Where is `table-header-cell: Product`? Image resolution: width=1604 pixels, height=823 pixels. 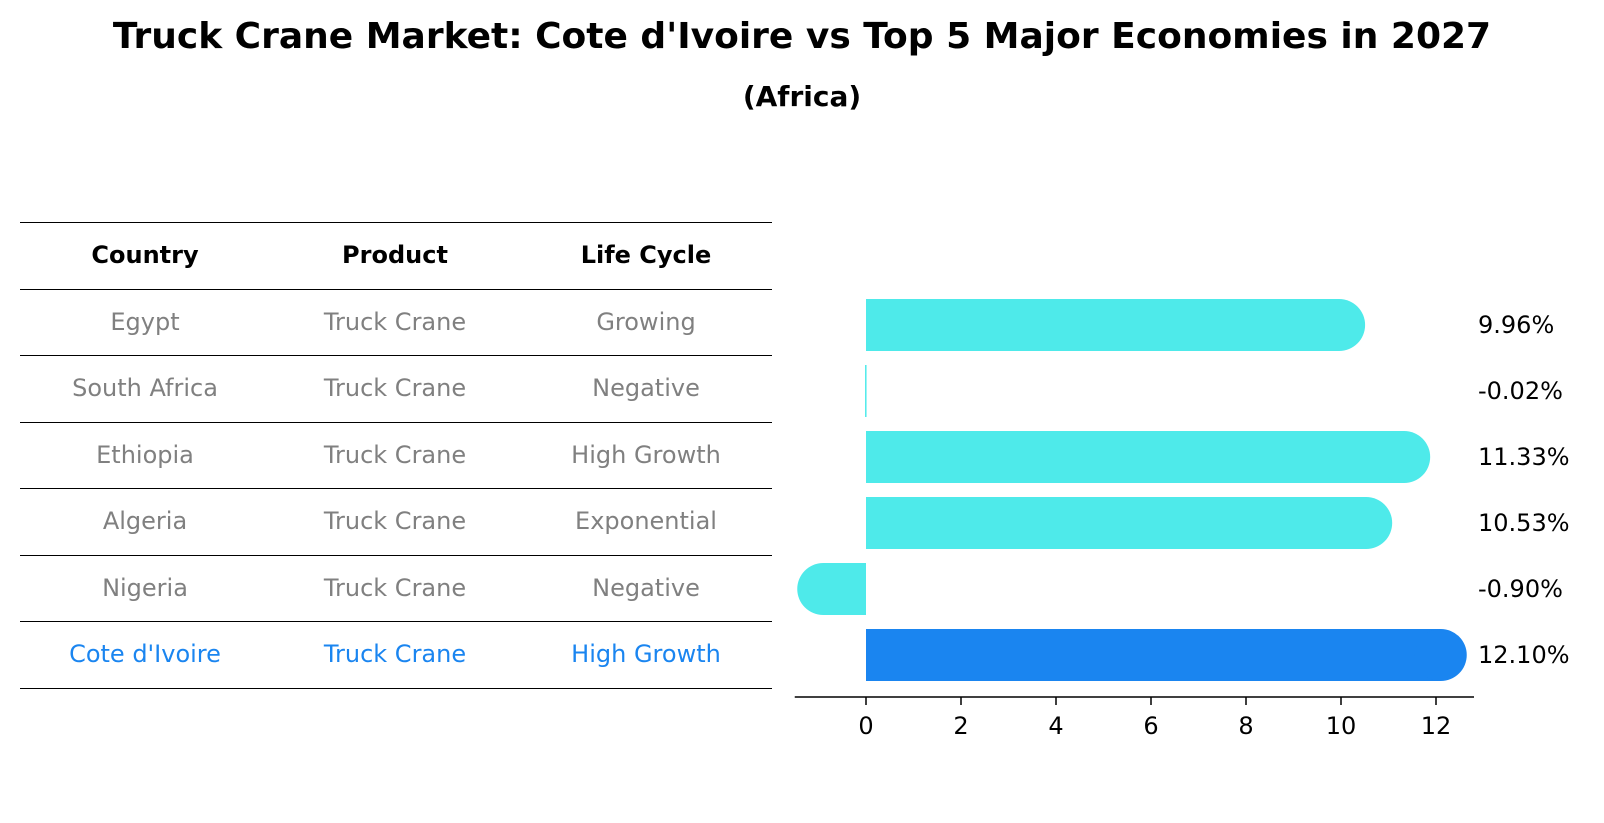
table-header-cell: Product is located at coordinates (395, 255).